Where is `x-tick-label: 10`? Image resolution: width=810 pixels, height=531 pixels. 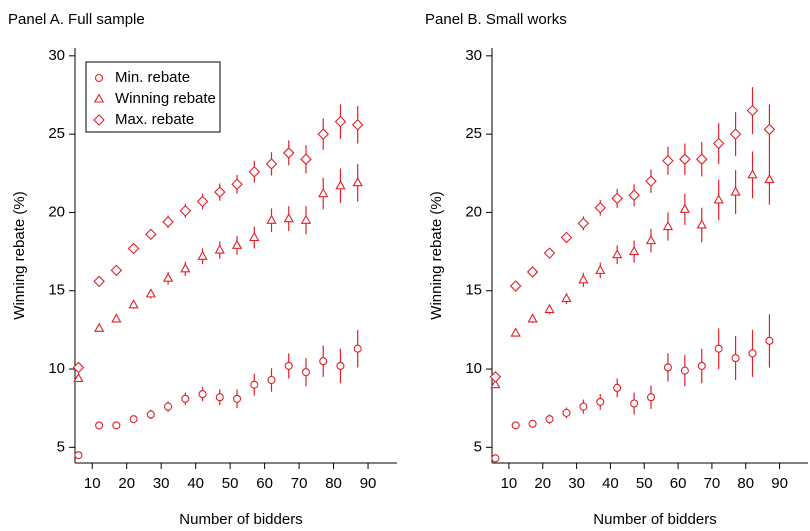 x-tick-label: 10 is located at coordinates (509, 483).